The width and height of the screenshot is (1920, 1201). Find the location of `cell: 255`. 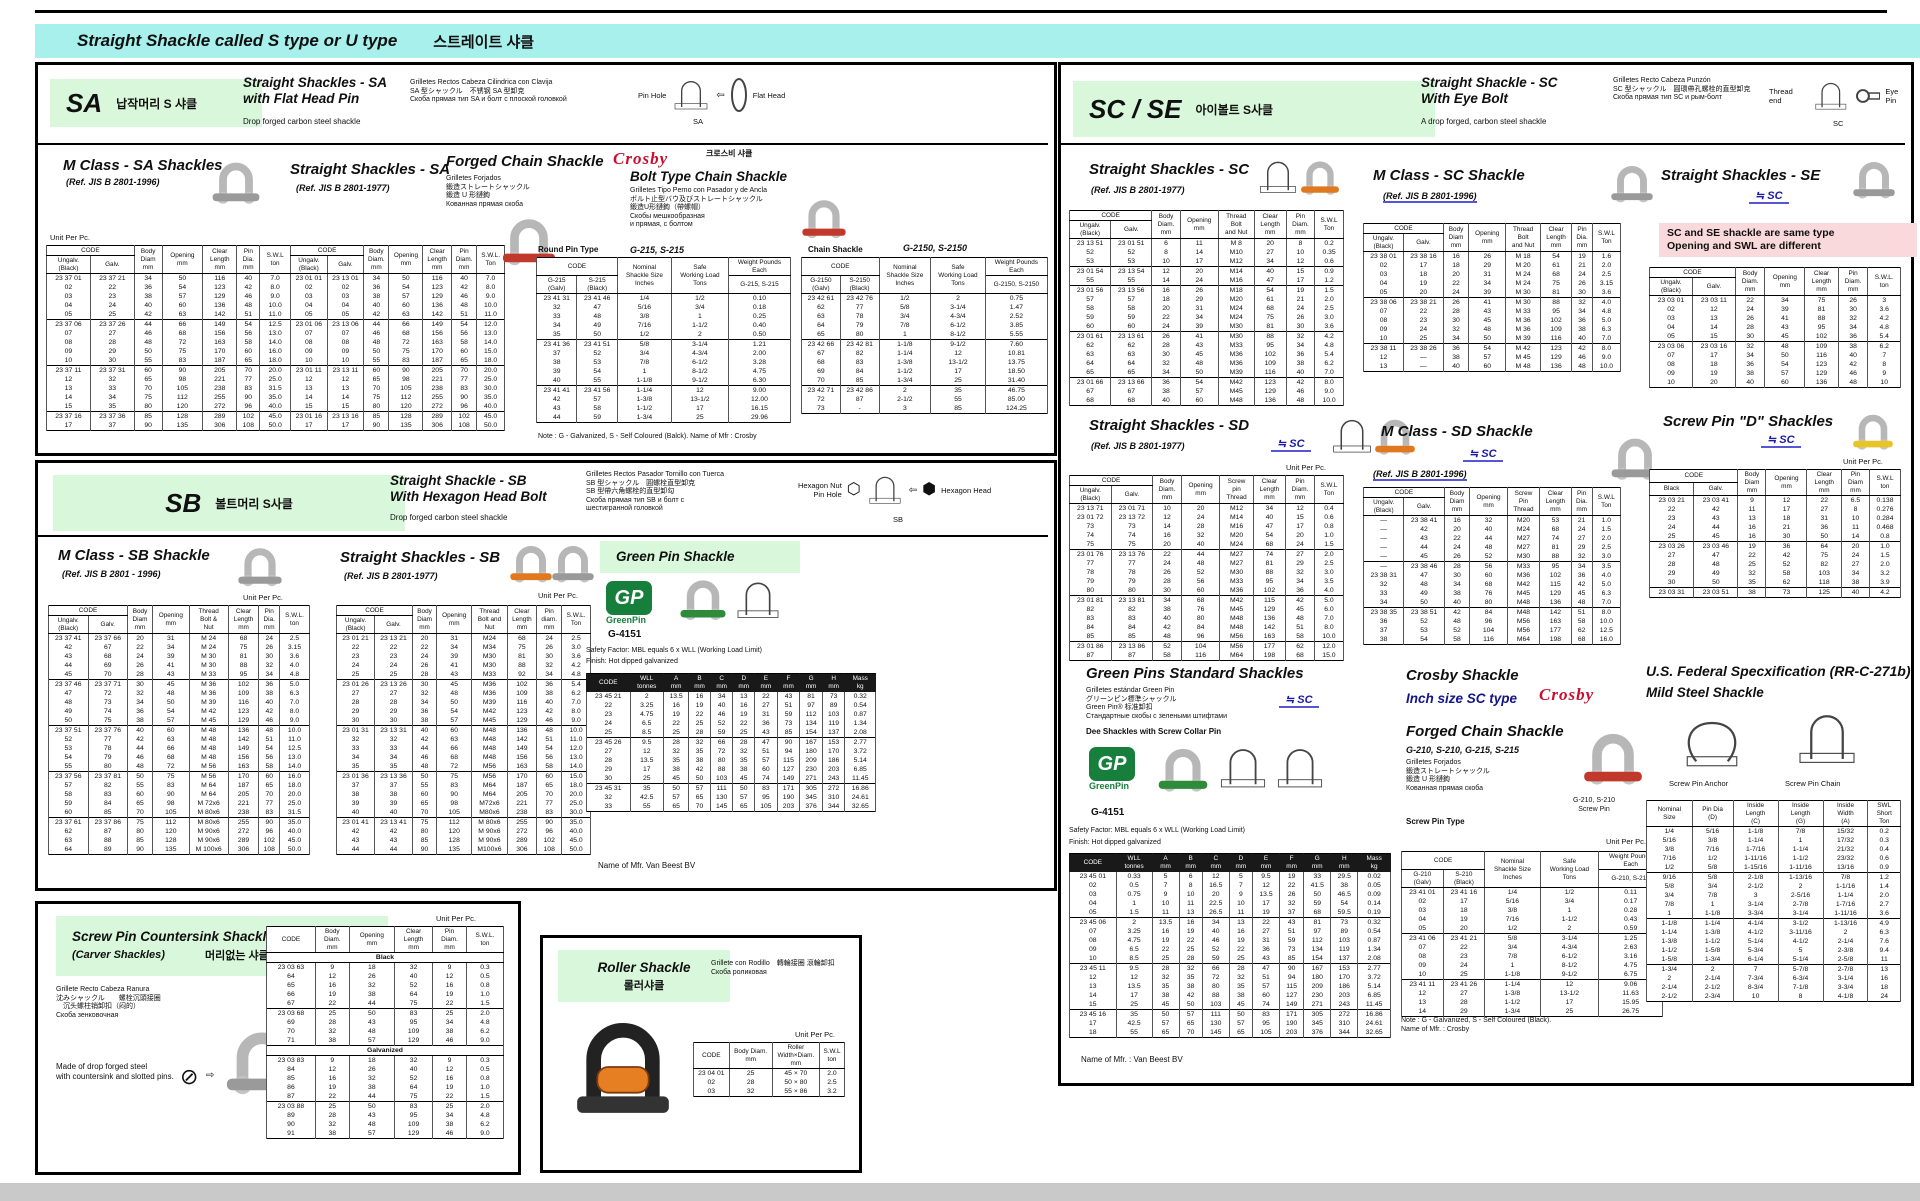

cell: 255 is located at coordinates (522, 822).